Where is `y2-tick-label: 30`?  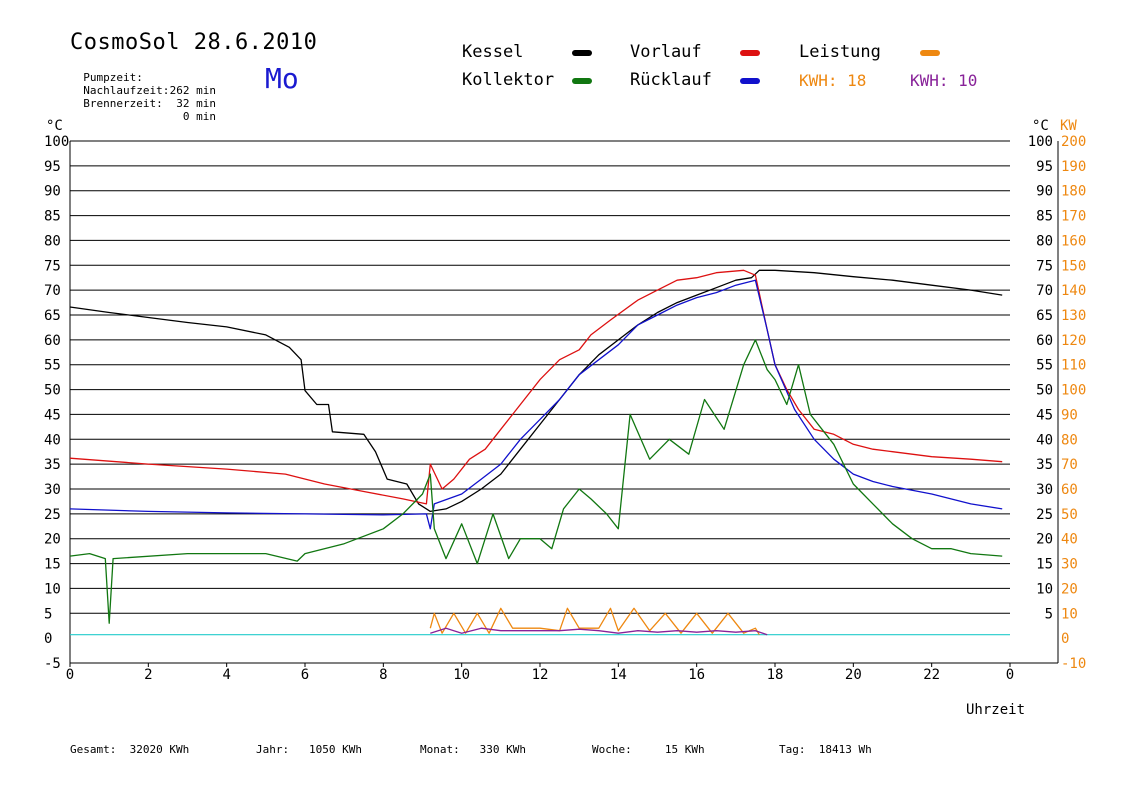 y2-tick-label: 30 is located at coordinates (1069, 565).